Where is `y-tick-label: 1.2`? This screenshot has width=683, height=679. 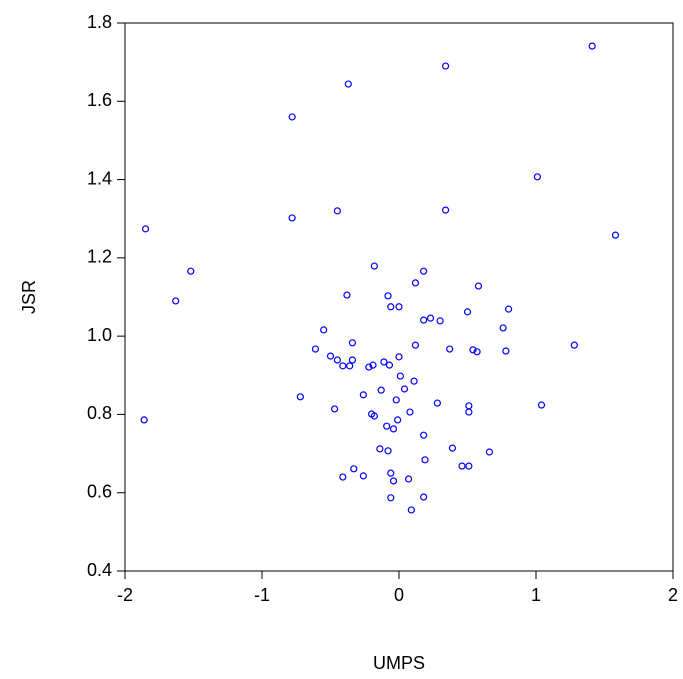 y-tick-label: 1.2 is located at coordinates (99, 257).